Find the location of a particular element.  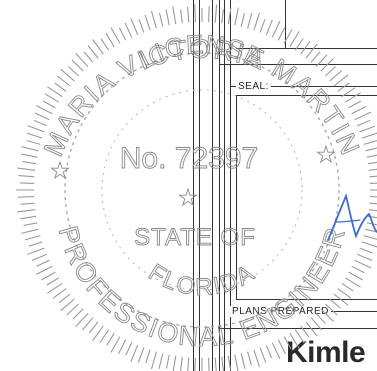

plans-prepared-label: PLANS PREPARED is located at coordinates (280, 311).